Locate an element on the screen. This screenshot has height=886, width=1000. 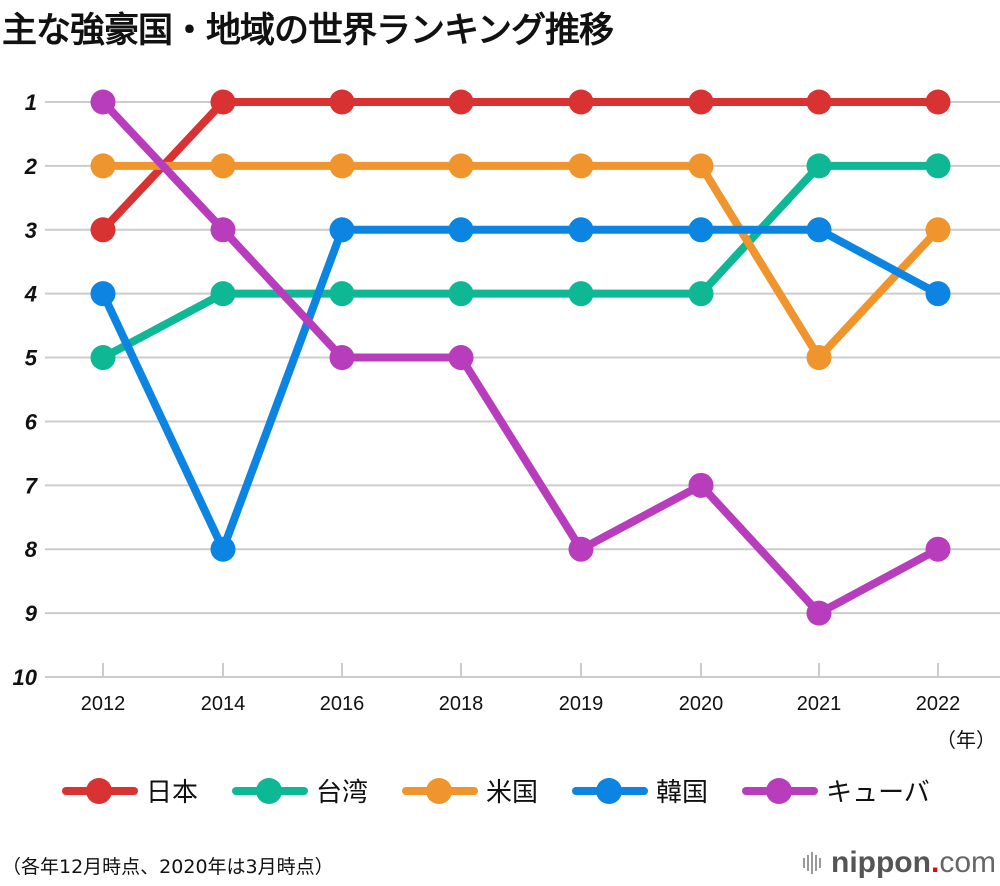
y-axis-ticks: 1 2 3 4 5 6 7 8 9 10 is located at coordinates (26, 390).